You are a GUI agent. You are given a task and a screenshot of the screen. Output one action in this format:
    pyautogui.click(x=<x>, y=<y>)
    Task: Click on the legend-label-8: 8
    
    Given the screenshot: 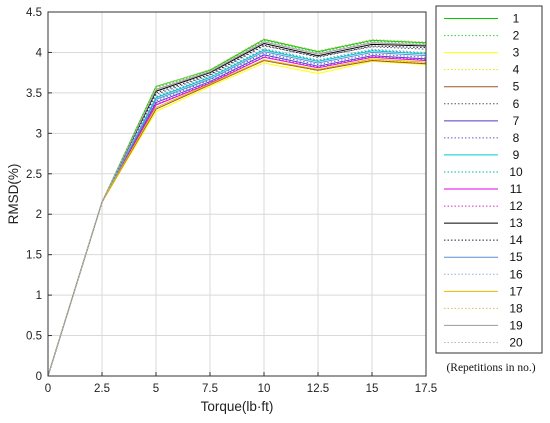 What is the action you would take?
    pyautogui.click(x=516, y=138)
    